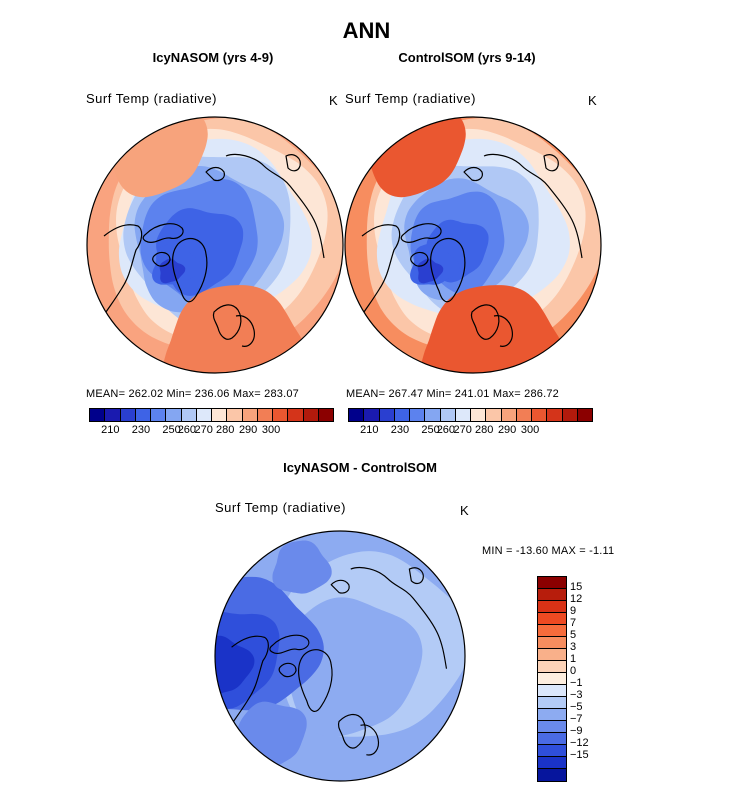 The height and width of the screenshot is (789, 733). Describe the element at coordinates (369, 430) in the screenshot. I see `colorbar-tick-label: 210` at that location.